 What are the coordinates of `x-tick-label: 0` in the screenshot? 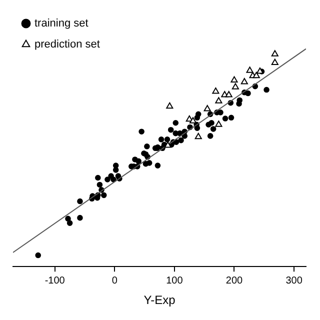 It's located at (115, 280).